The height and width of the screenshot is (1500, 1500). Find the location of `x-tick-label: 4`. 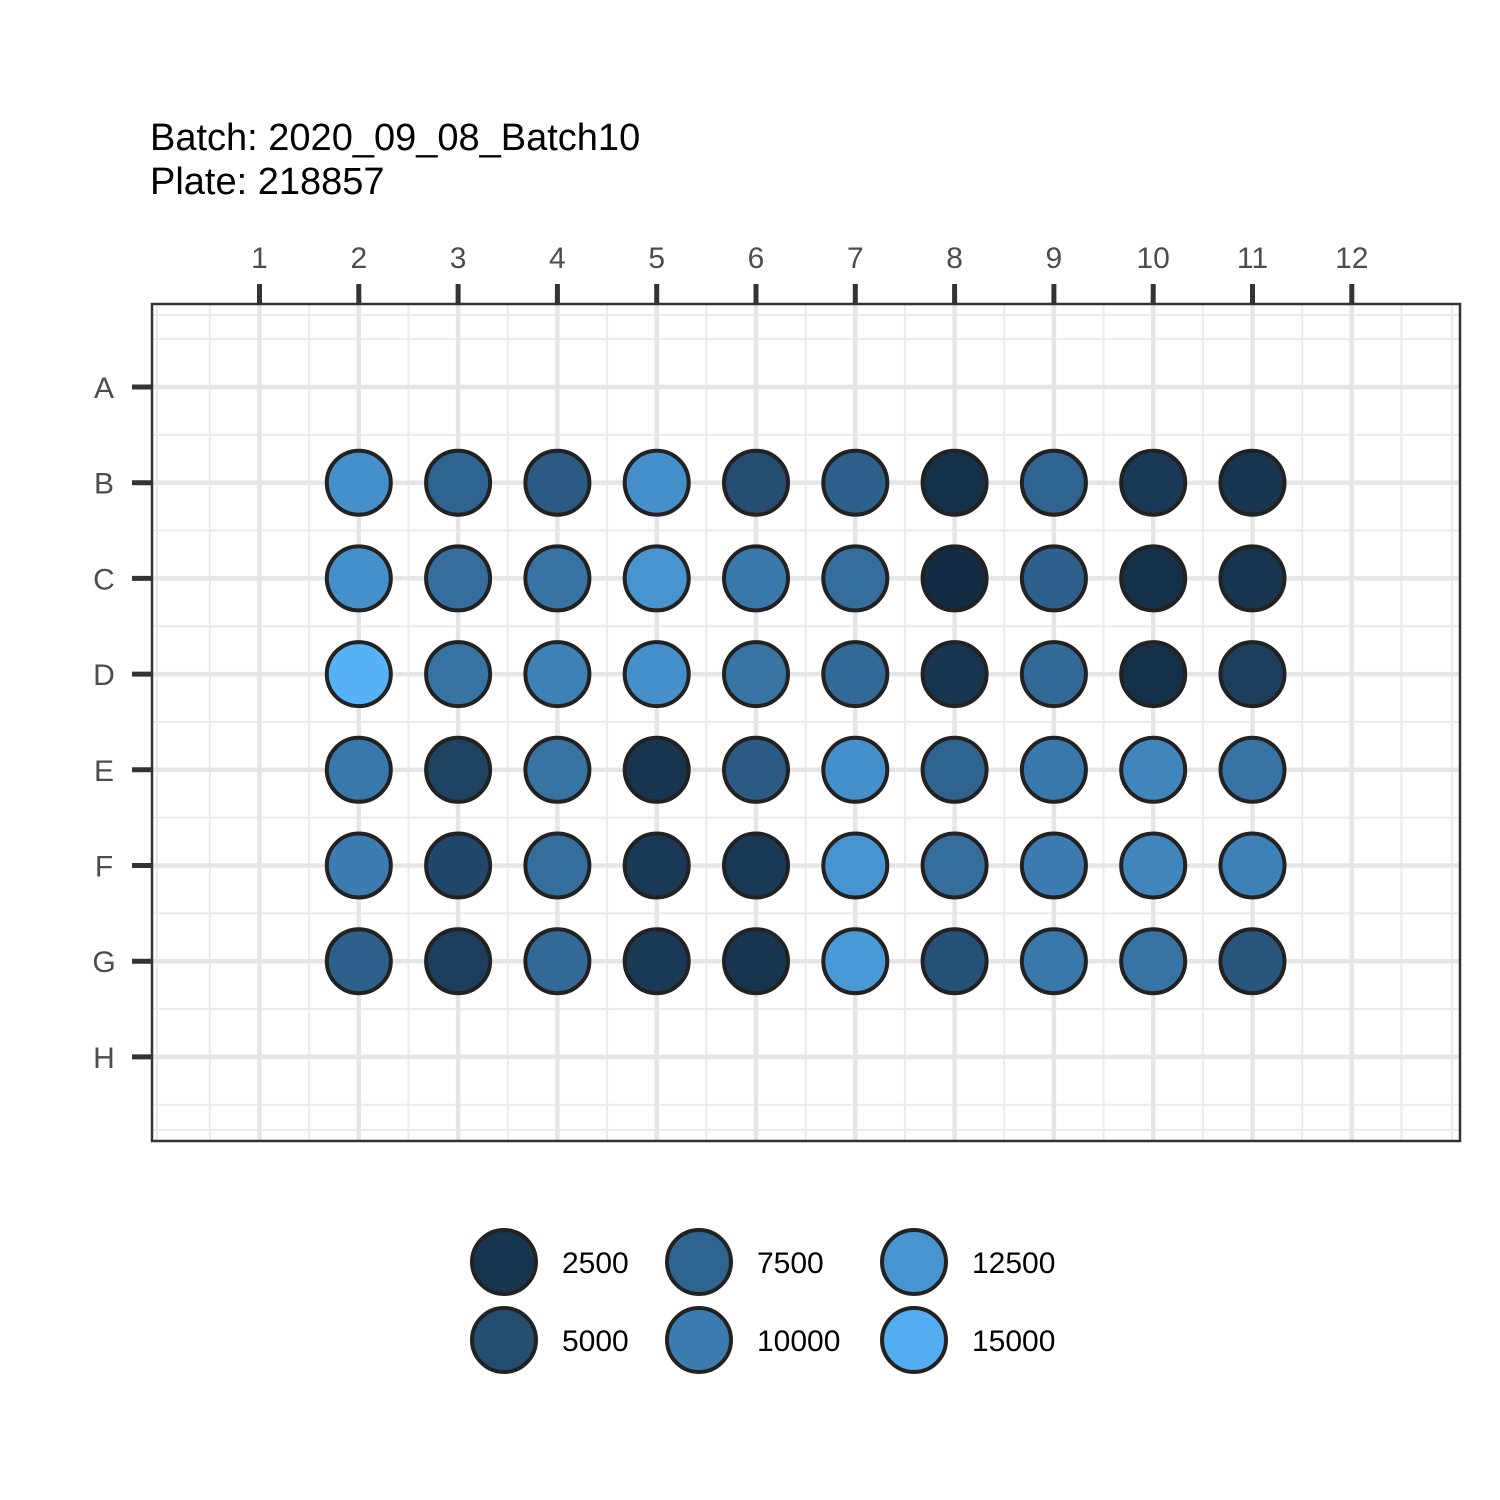

x-tick-label: 4 is located at coordinates (557, 258).